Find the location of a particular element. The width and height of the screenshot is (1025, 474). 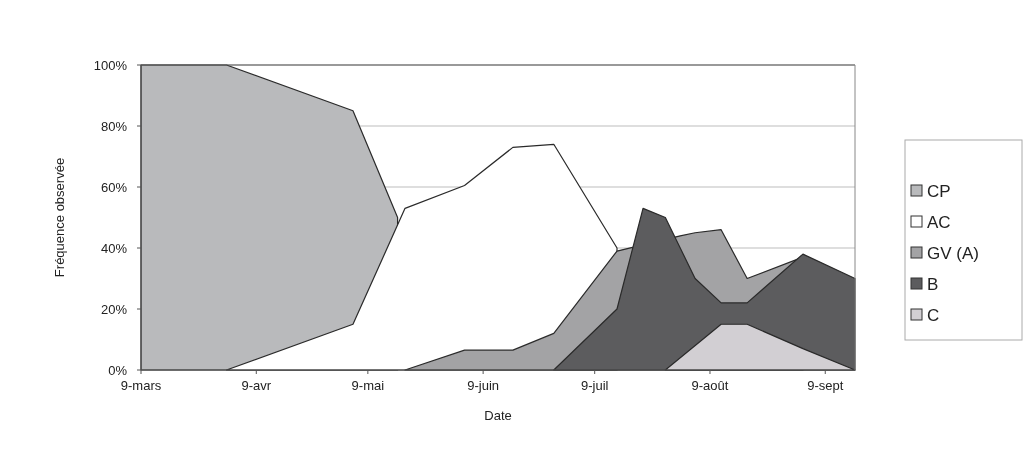

x-tick-label: 9-avr is located at coordinates (256, 385).